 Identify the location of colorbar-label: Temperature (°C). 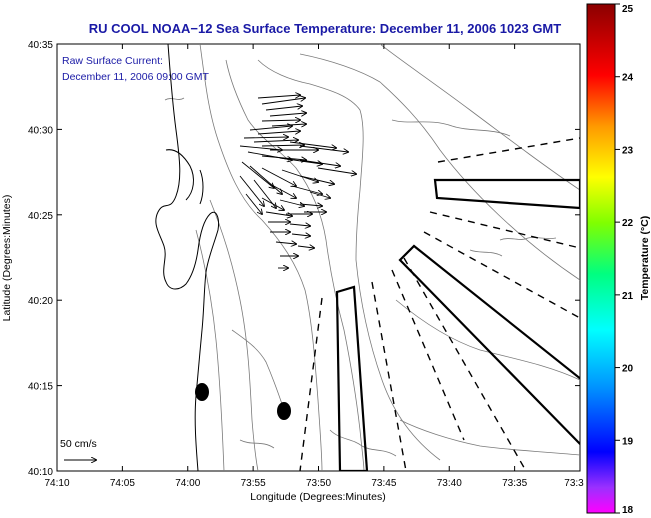
(645, 258).